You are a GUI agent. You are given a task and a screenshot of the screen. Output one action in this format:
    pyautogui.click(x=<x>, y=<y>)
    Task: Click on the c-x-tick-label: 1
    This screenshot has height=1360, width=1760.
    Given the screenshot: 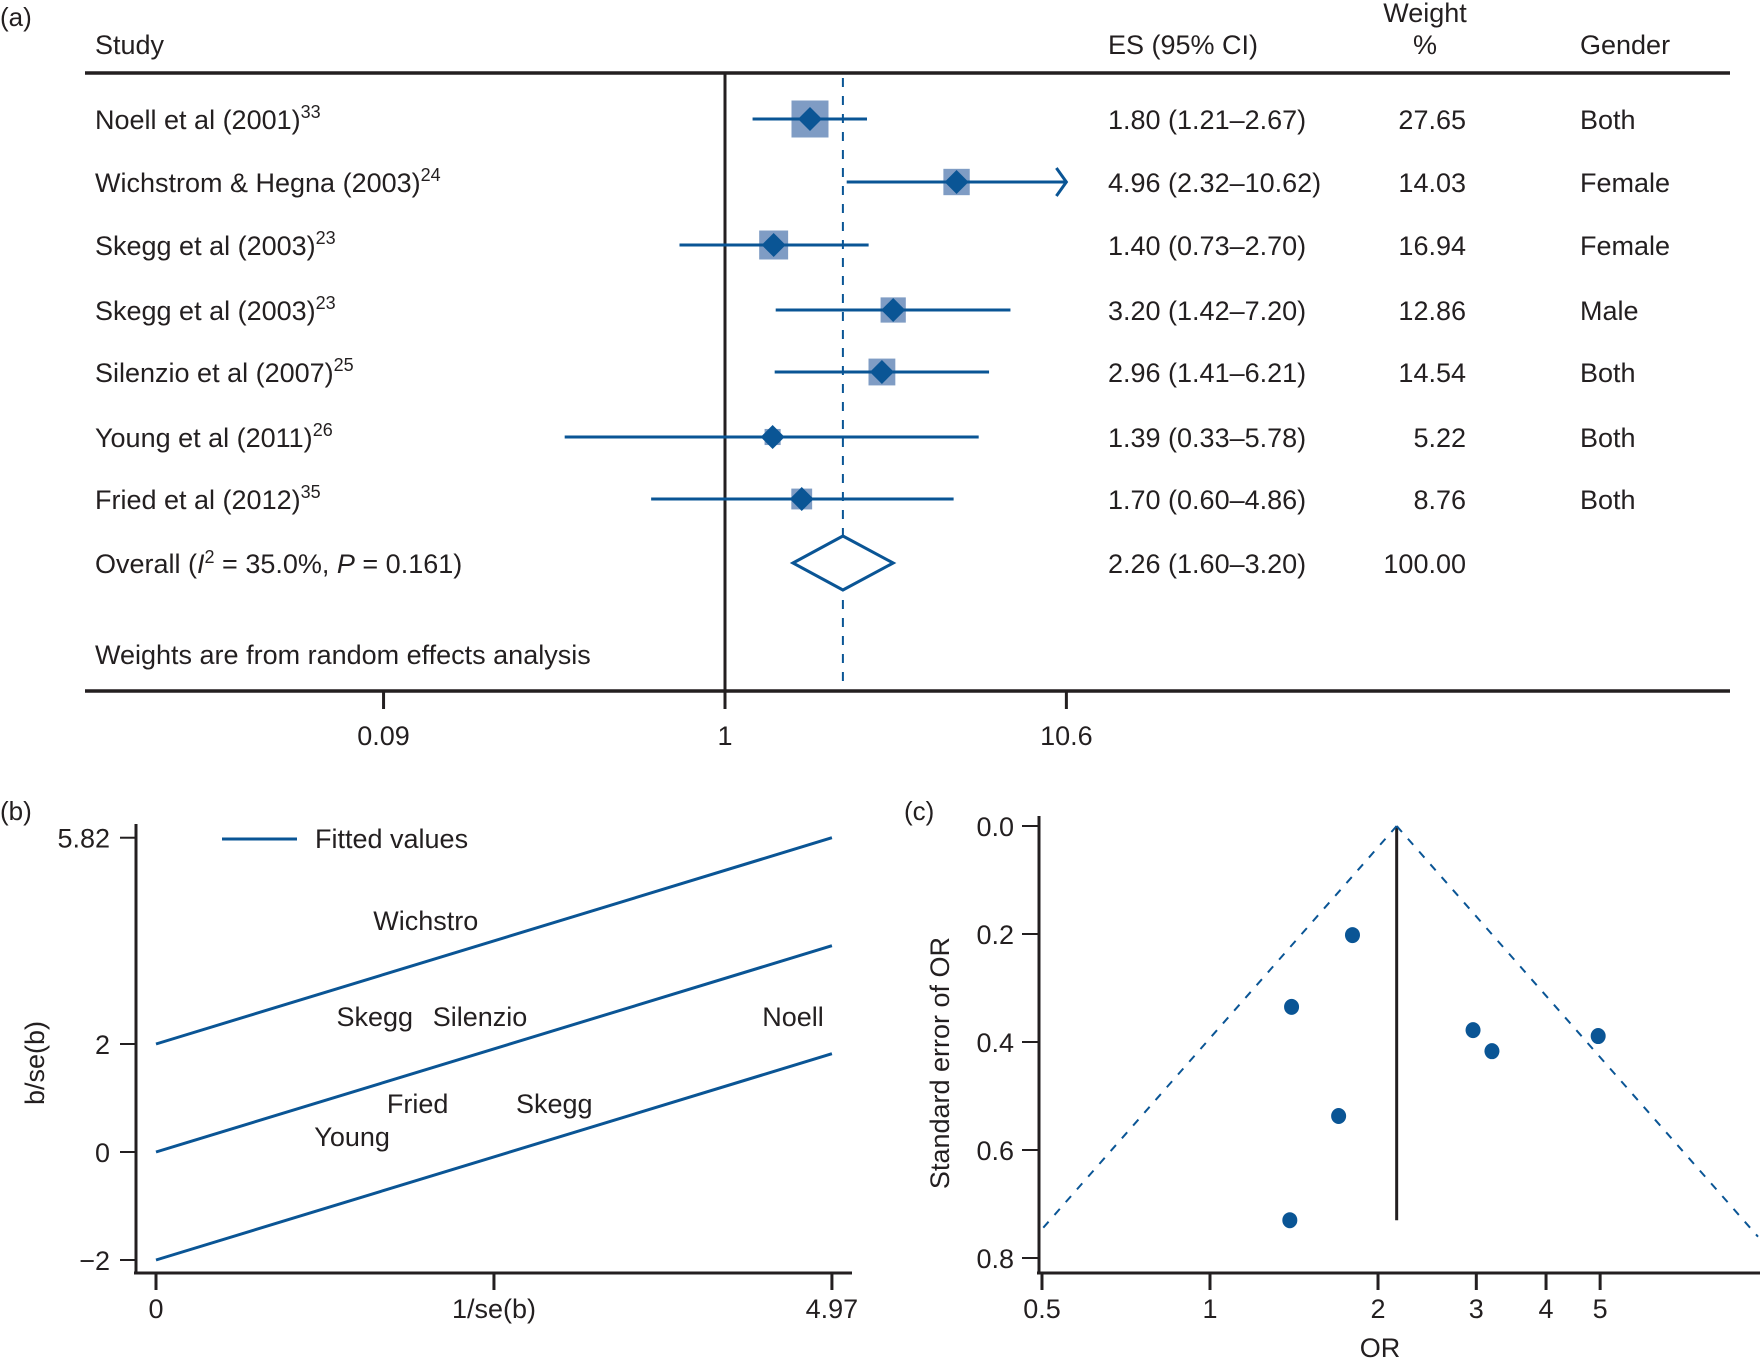 What is the action you would take?
    pyautogui.click(x=1209, y=1309)
    